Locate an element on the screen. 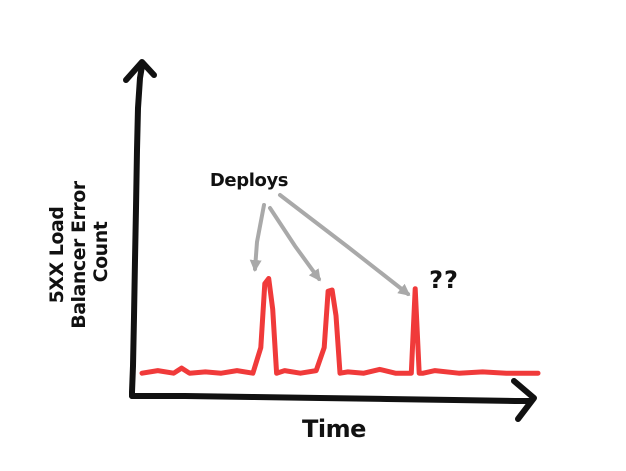 The image size is (626, 471). unknown-spike-annotation: ?? is located at coordinates (444, 280).